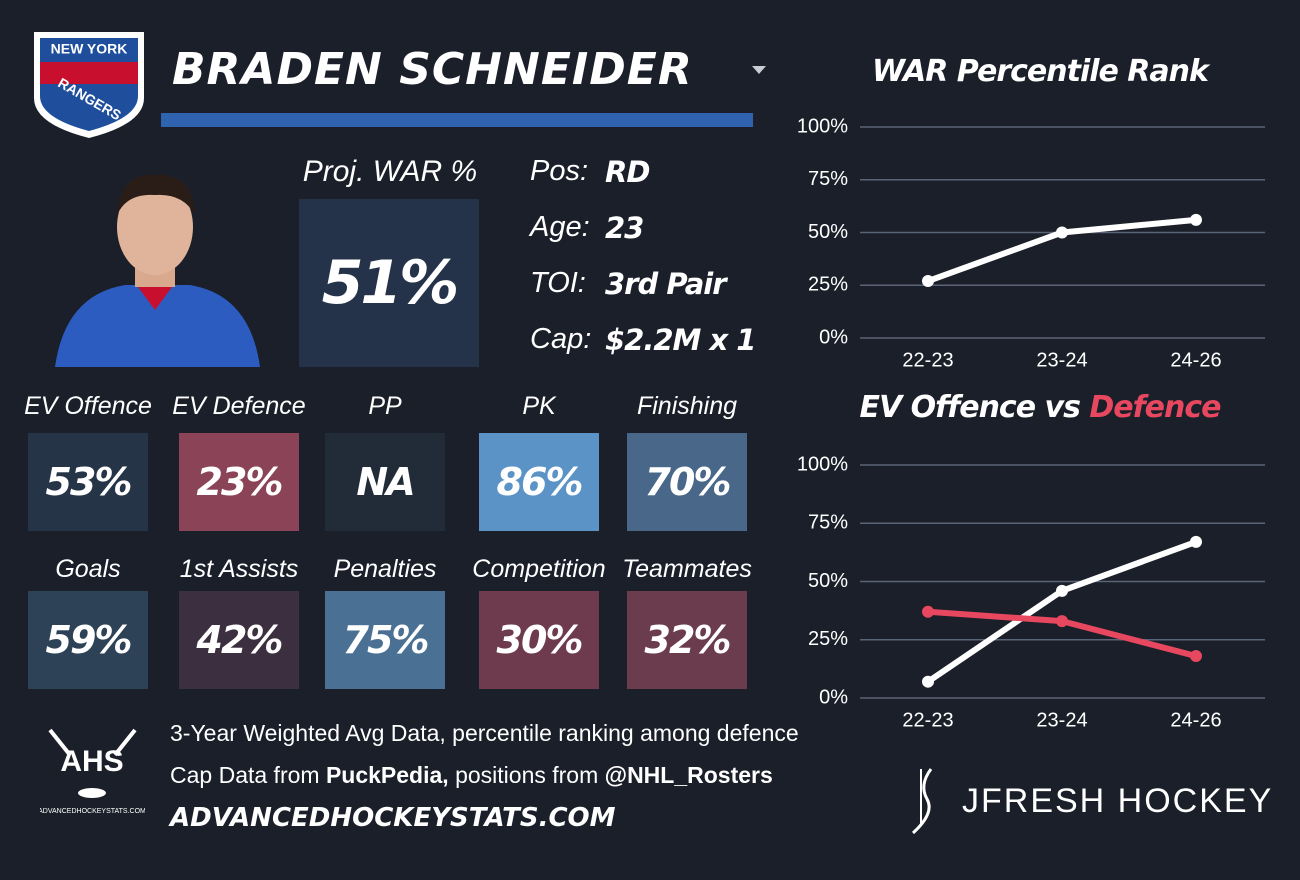 Image resolution: width=1300 pixels, height=880 pixels. I want to click on info-value: $2.2M x 1, so click(680, 340).